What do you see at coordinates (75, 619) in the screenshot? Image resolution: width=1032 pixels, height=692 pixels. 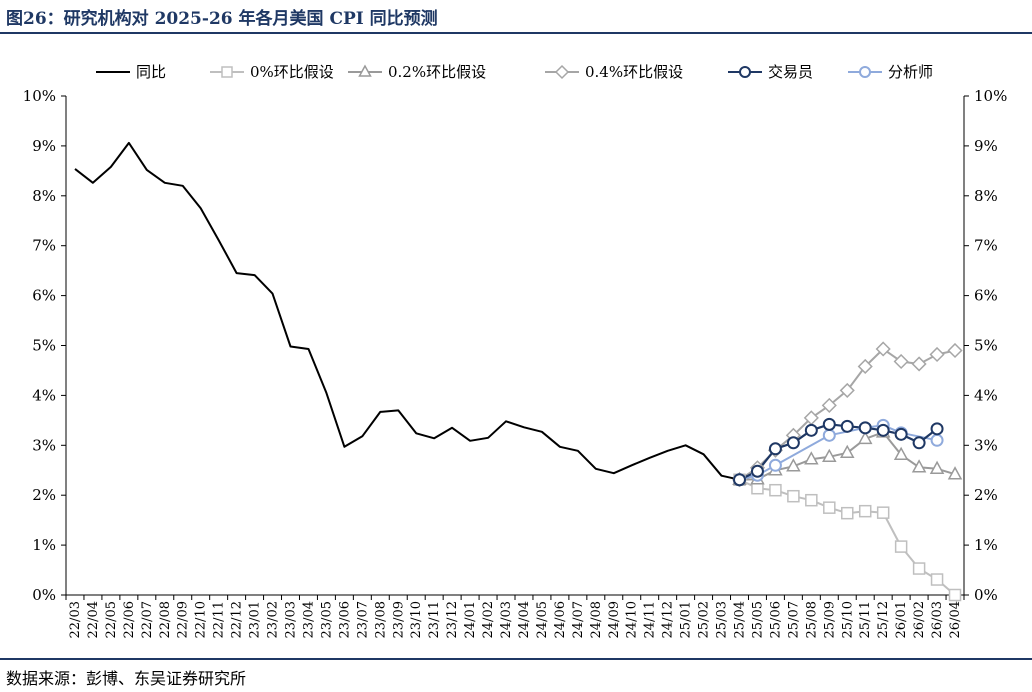 I see `x-tick-label: 22/03` at bounding box center [75, 619].